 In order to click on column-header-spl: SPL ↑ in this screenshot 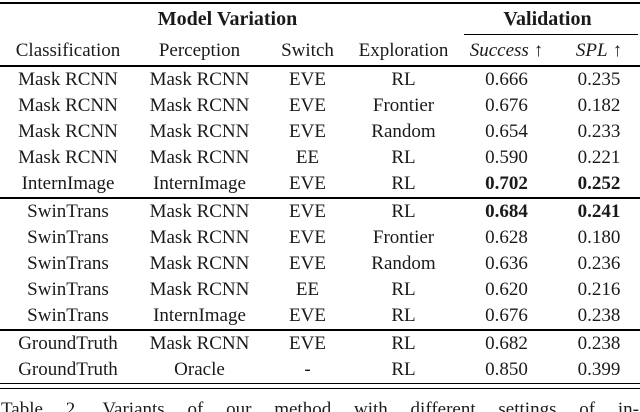, I will do `click(599, 51)`.